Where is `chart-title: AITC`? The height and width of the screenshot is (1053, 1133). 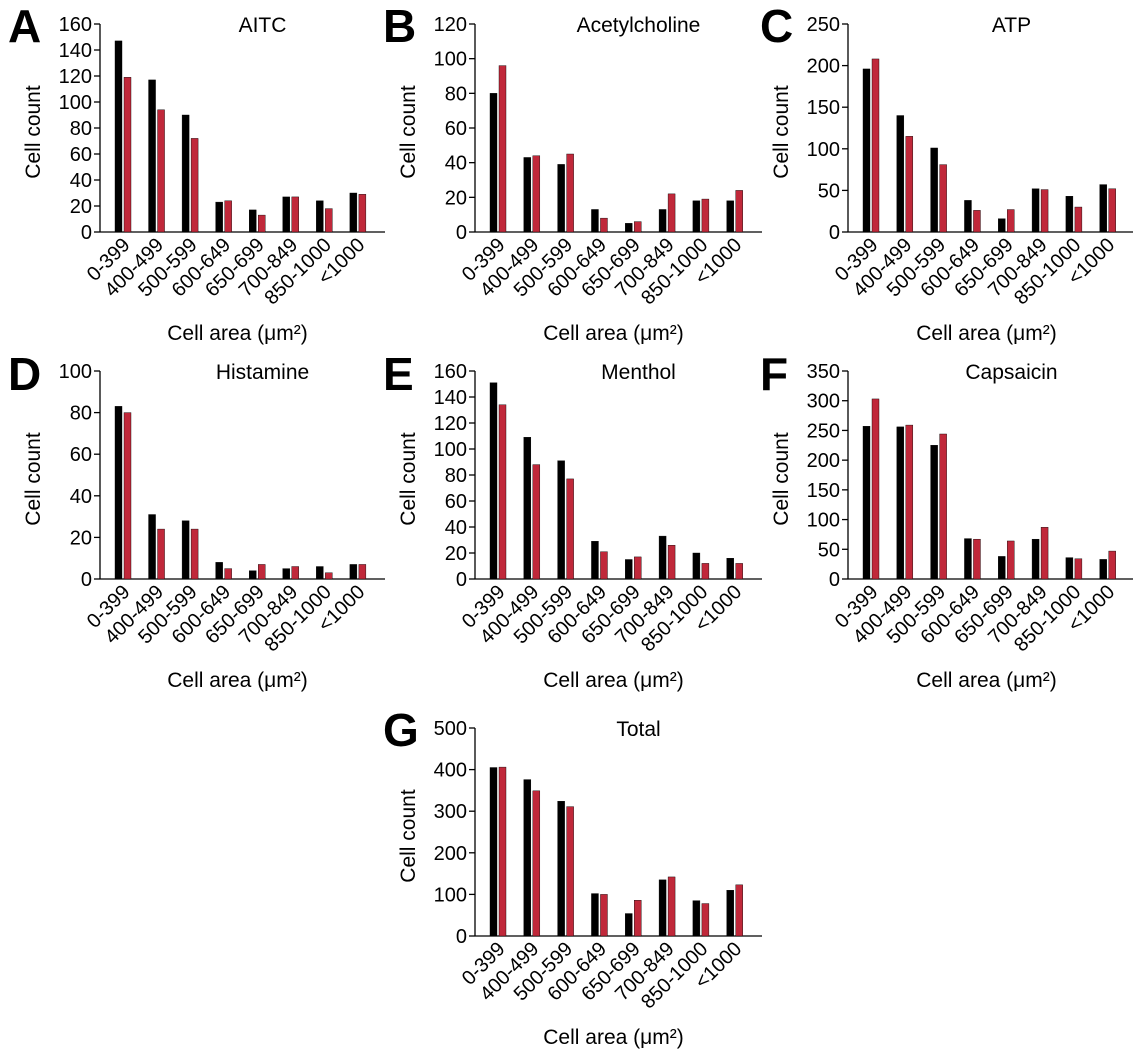 chart-title: AITC is located at coordinates (263, 25).